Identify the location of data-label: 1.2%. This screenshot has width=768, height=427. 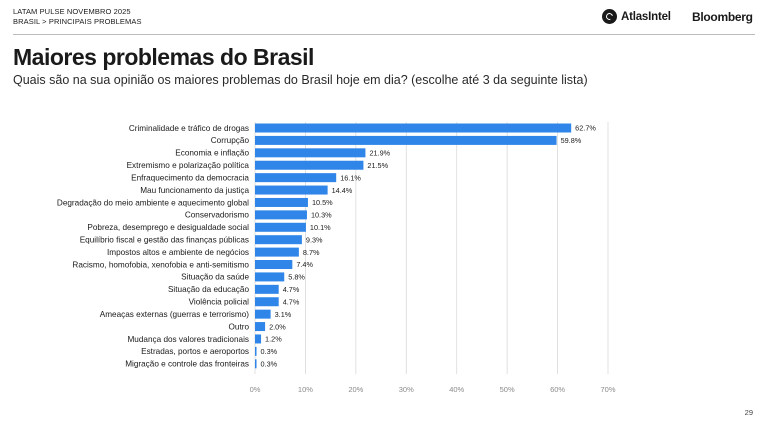
(273, 339).